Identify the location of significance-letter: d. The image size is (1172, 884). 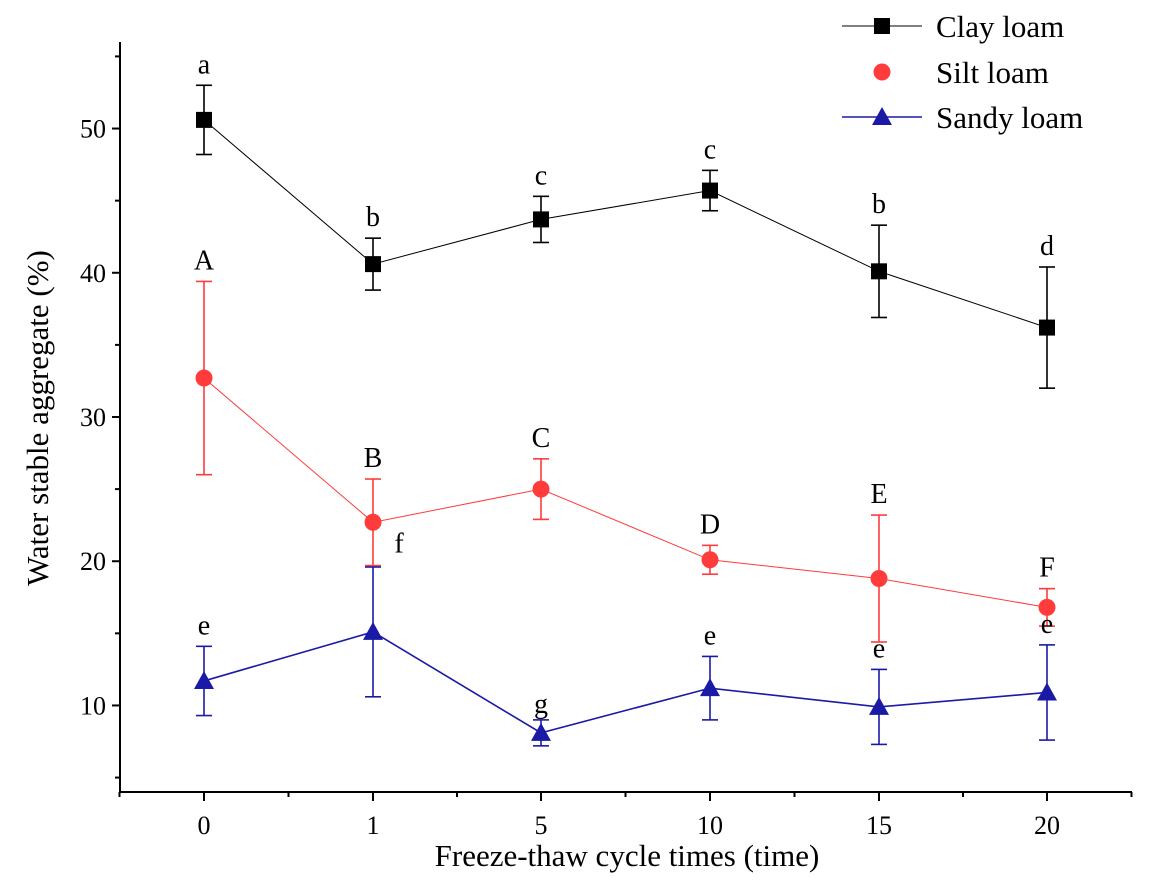
(1047, 246).